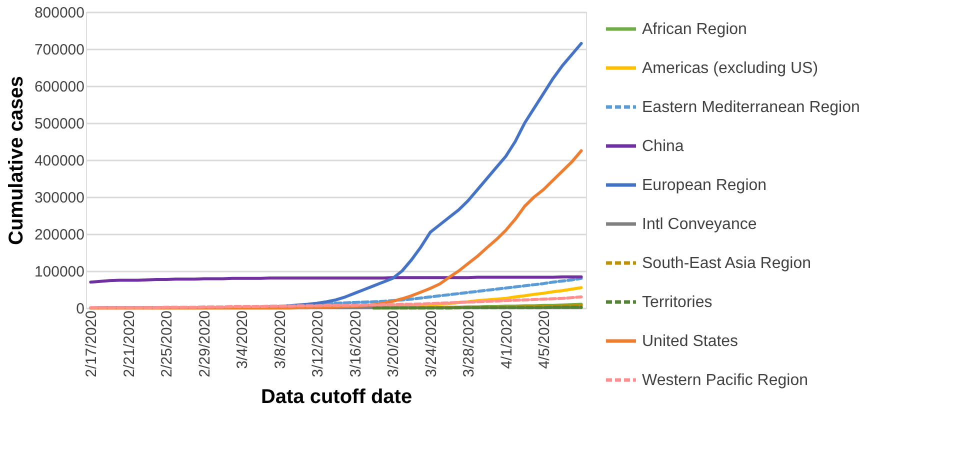 This screenshot has height=475, width=953. Describe the element at coordinates (59, 235) in the screenshot. I see `y-tick-label: 200000` at that location.